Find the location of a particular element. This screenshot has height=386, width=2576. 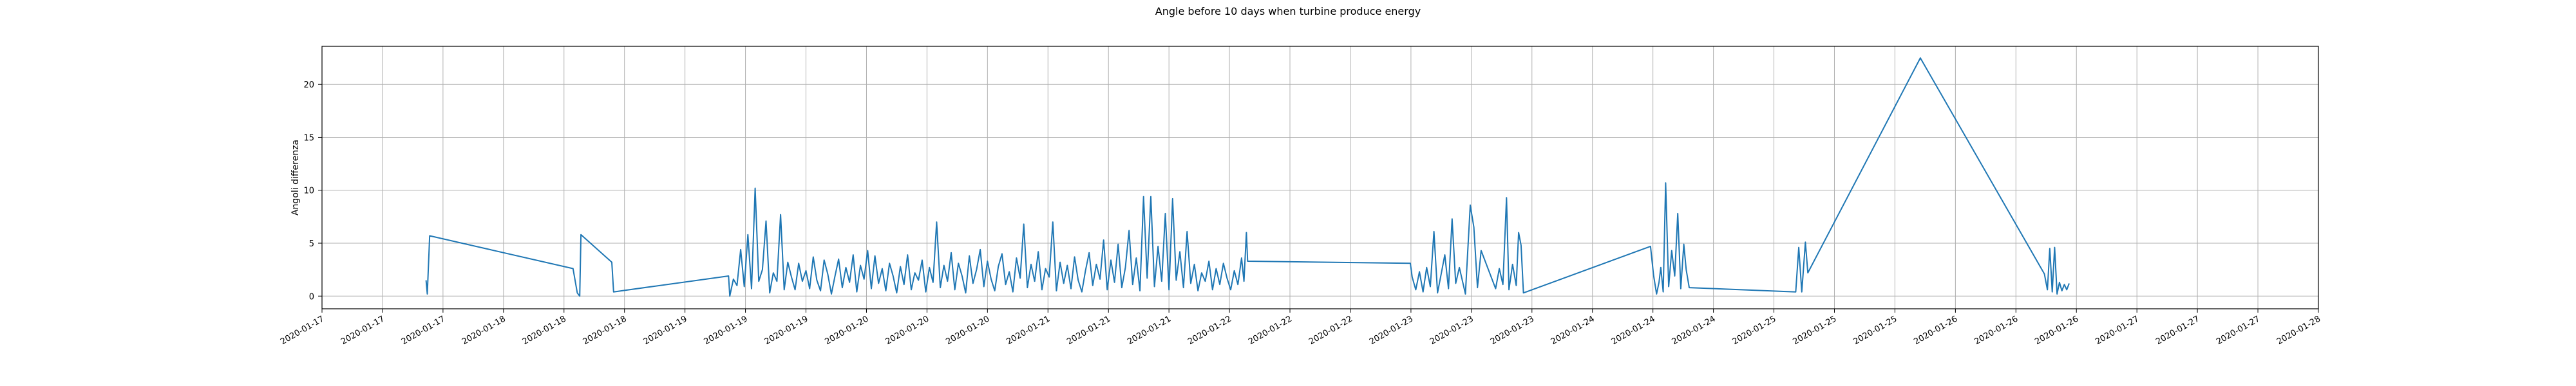

y-tick-label: 20 is located at coordinates (309, 85).